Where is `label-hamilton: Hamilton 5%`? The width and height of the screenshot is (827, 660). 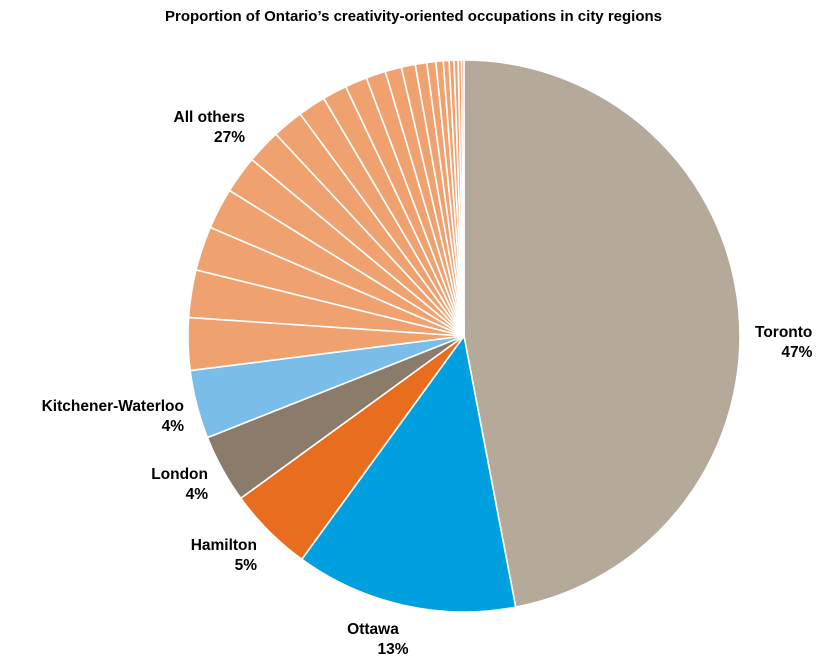
label-hamilton: Hamilton 5% is located at coordinates (224, 556).